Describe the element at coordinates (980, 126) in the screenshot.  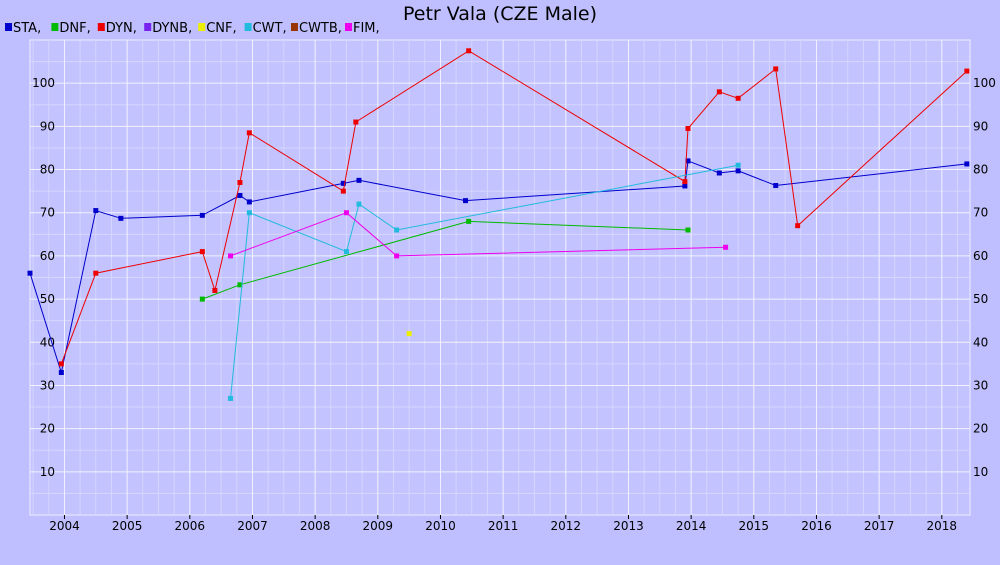
I see `y-tick-label-right: 90` at that location.